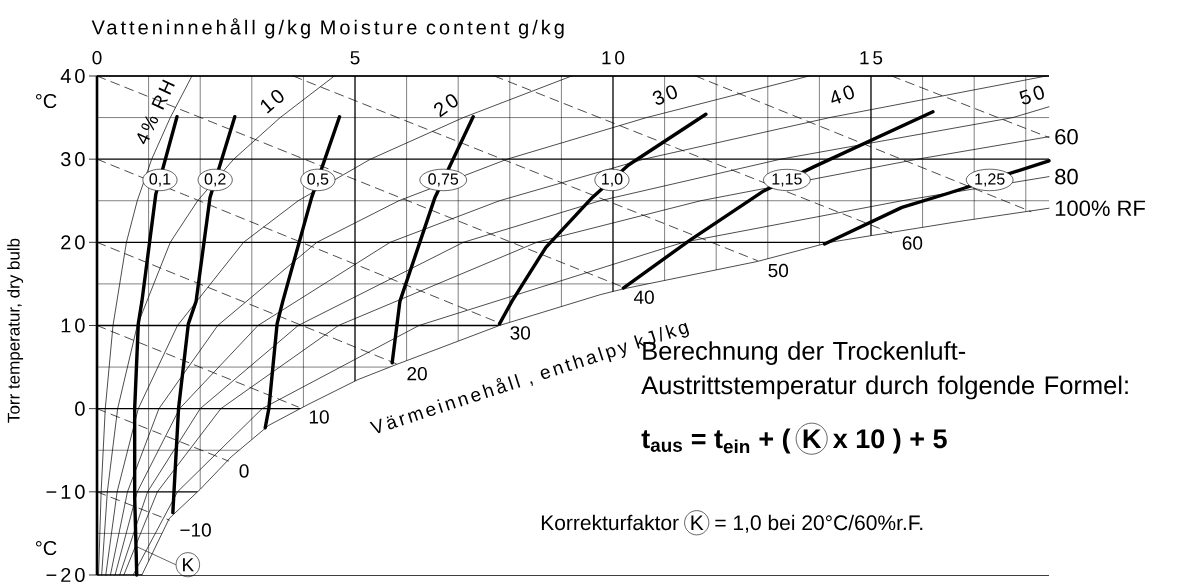 The width and height of the screenshot is (1180, 583). What do you see at coordinates (612, 180) in the screenshot?
I see `annotation: 1,0` at bounding box center [612, 180].